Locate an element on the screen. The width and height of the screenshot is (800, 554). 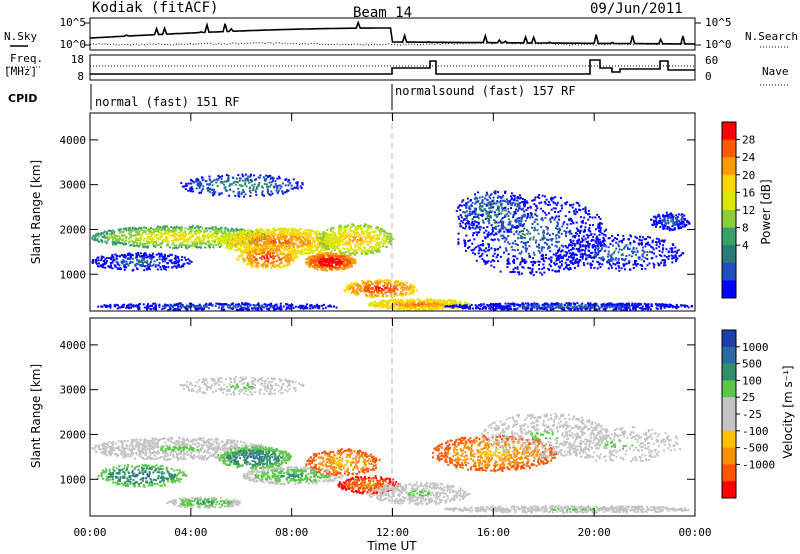
freq-tick-low: 8 is located at coordinates (80, 76).